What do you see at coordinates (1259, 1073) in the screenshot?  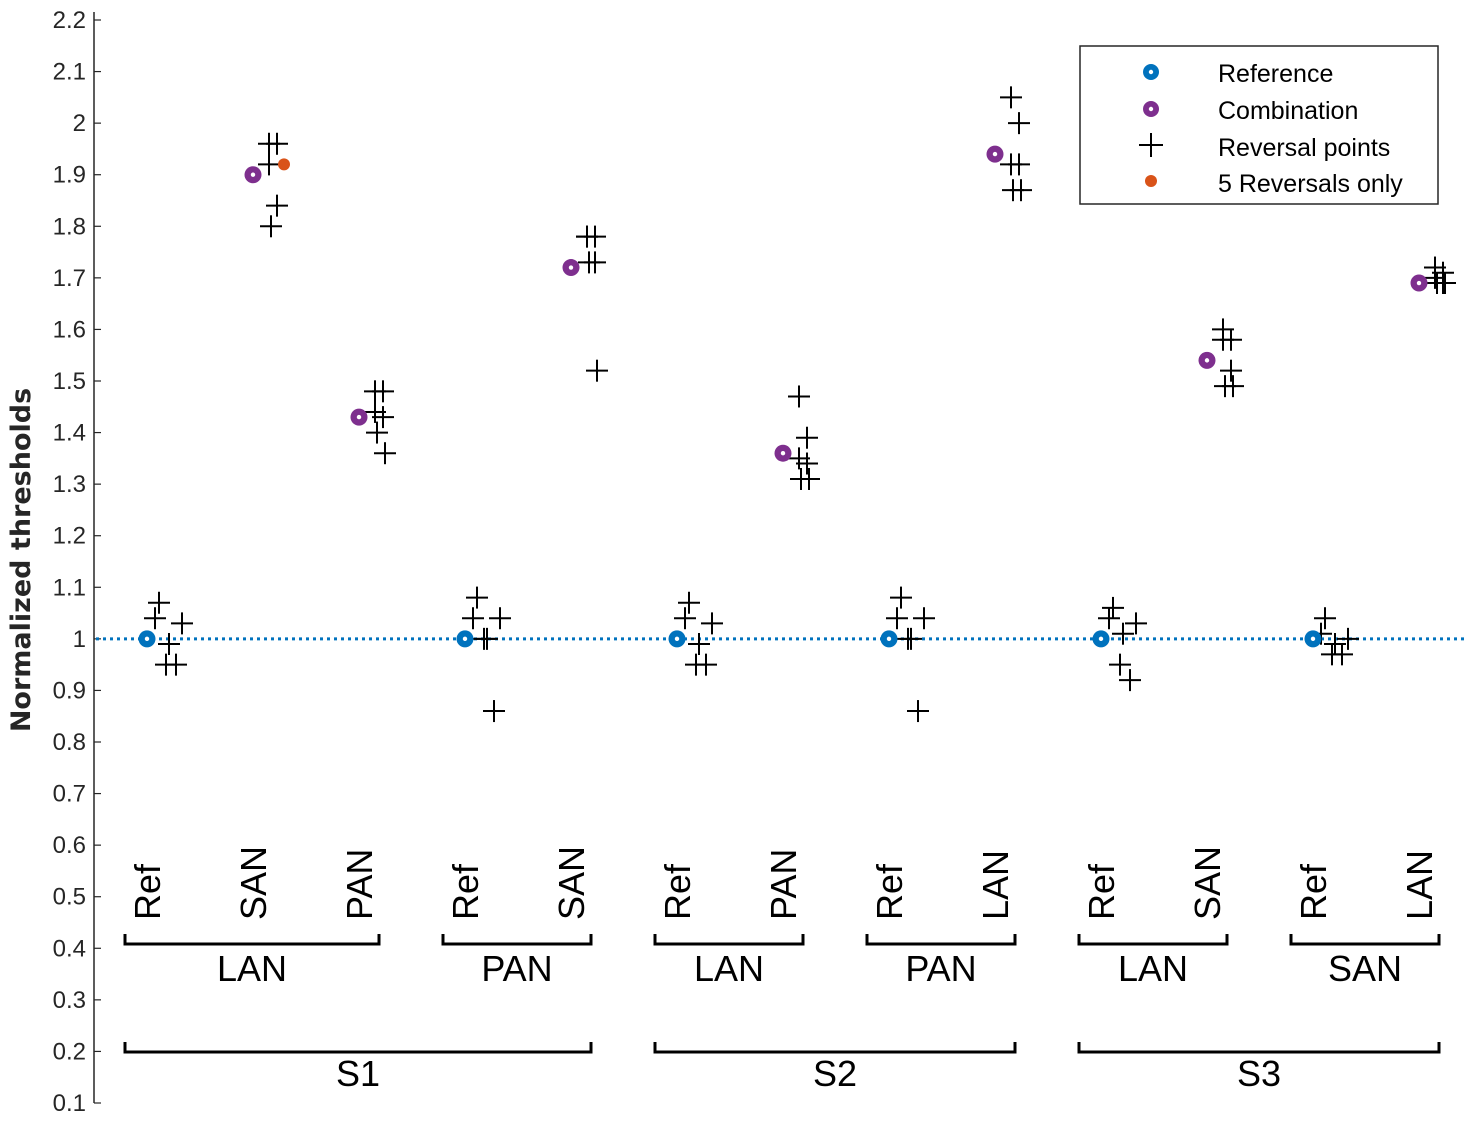 I see `subject-label: S3` at bounding box center [1259, 1073].